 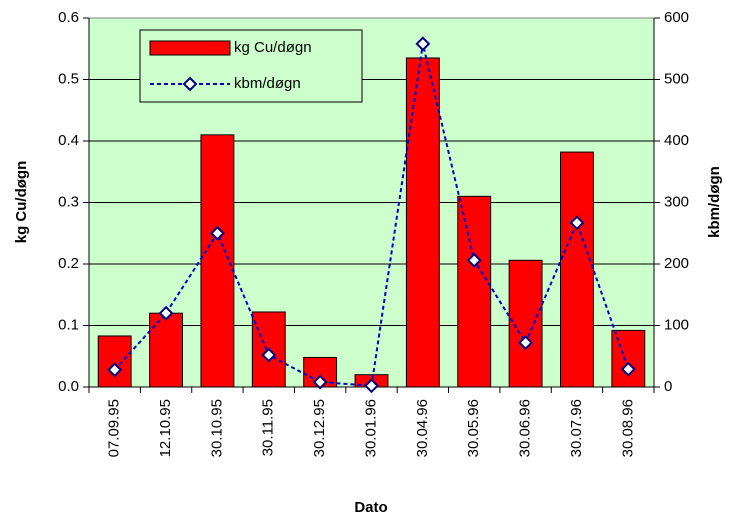 What do you see at coordinates (190, 84) in the screenshot?
I see `legend-marker` at bounding box center [190, 84].